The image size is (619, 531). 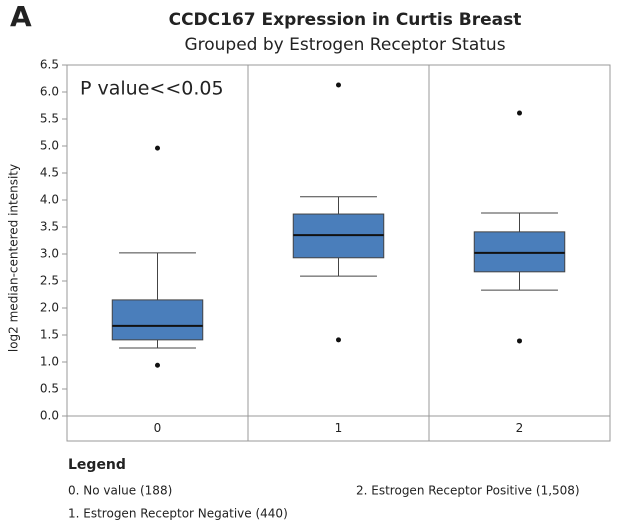 I want to click on x-tick-label: 2, so click(x=520, y=428).